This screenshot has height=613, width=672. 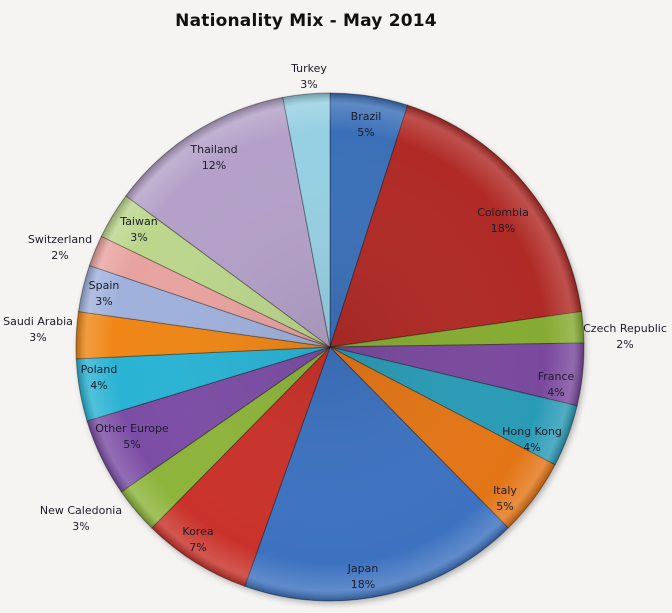 What do you see at coordinates (556, 385) in the screenshot?
I see `slice-label-france: France 4%` at bounding box center [556, 385].